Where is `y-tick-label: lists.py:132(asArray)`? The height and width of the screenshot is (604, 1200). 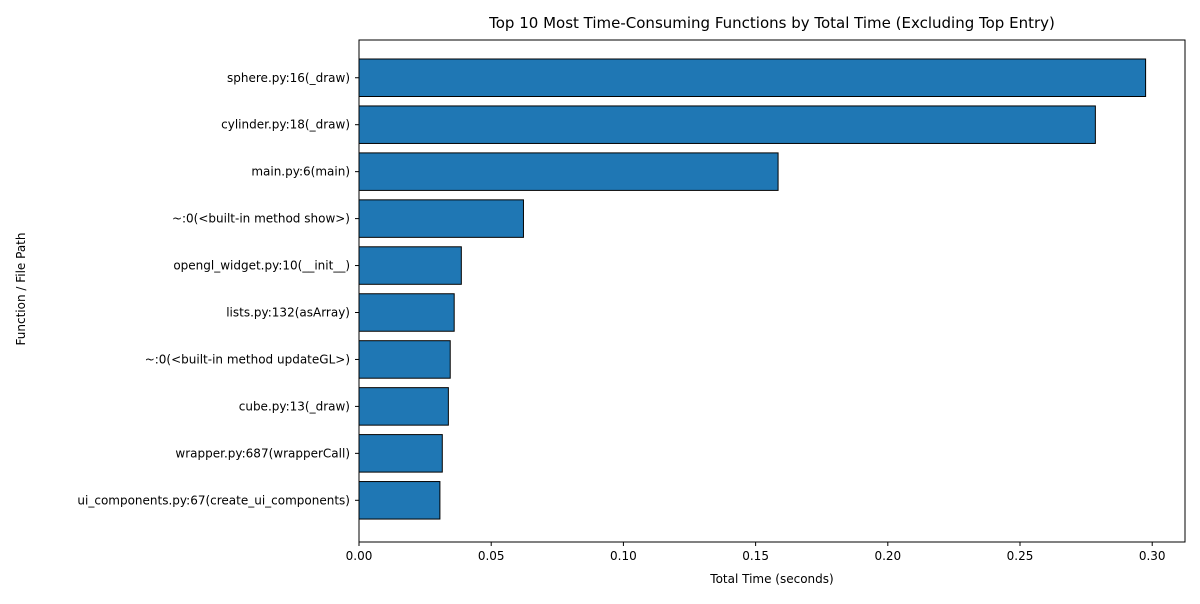
y-tick-label: lists.py:132(asArray) is located at coordinates (288, 313).